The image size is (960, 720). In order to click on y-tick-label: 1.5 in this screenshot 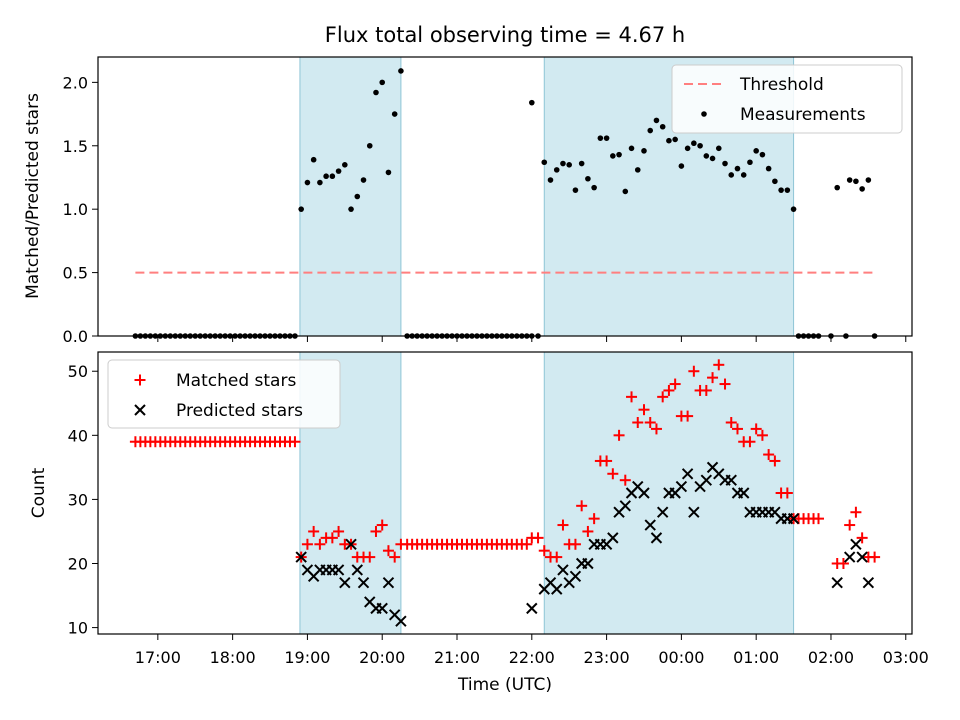, I will do `click(75, 146)`.